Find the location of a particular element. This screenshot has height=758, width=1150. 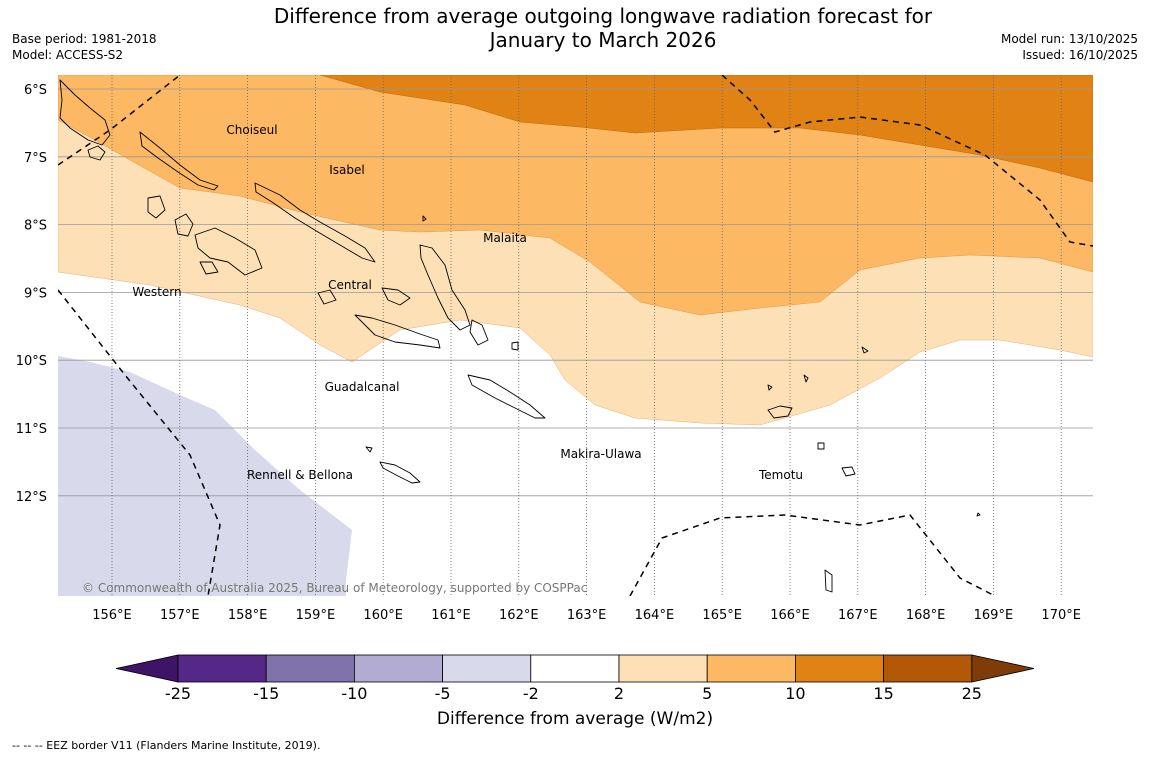

colorbar-extend-high is located at coordinates (1003, 668).